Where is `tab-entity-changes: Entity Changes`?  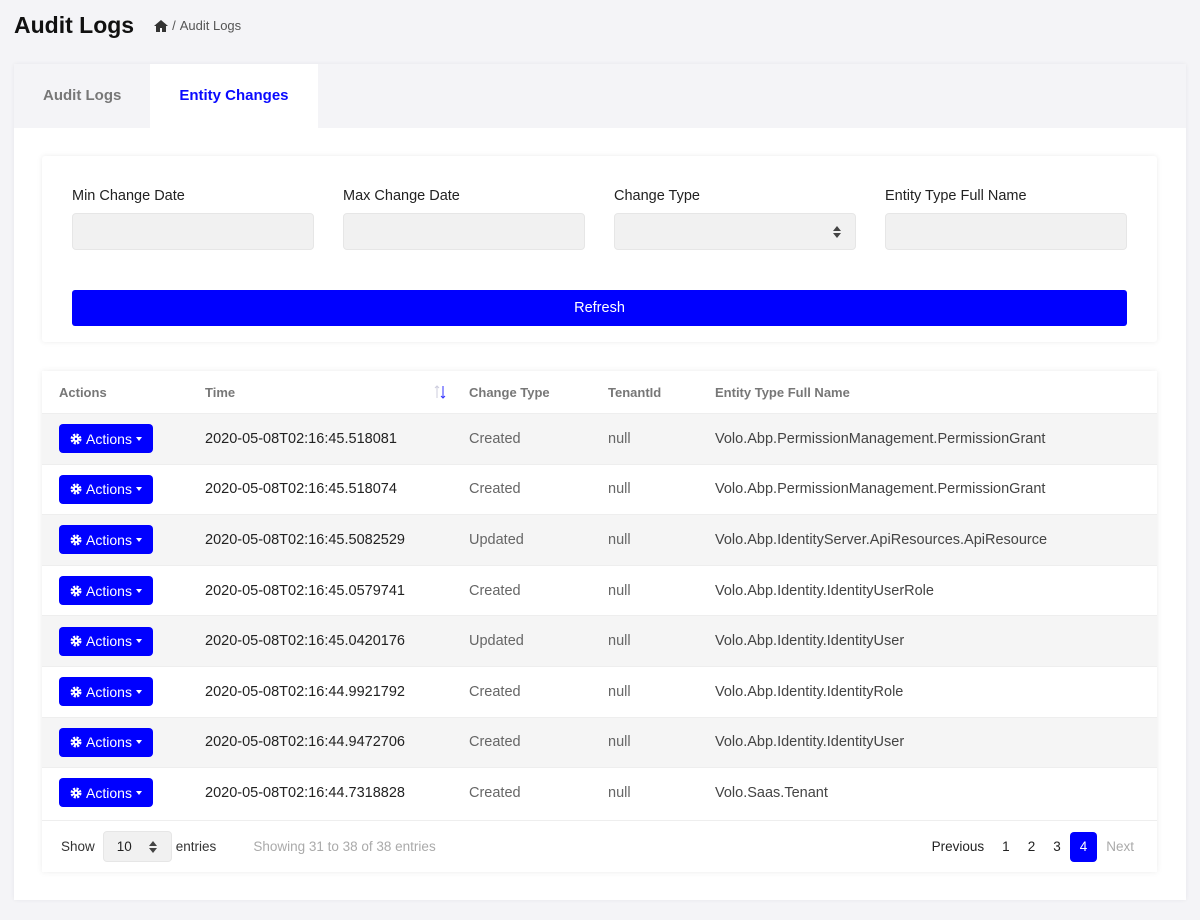
tab-entity-changes: Entity Changes is located at coordinates (234, 96).